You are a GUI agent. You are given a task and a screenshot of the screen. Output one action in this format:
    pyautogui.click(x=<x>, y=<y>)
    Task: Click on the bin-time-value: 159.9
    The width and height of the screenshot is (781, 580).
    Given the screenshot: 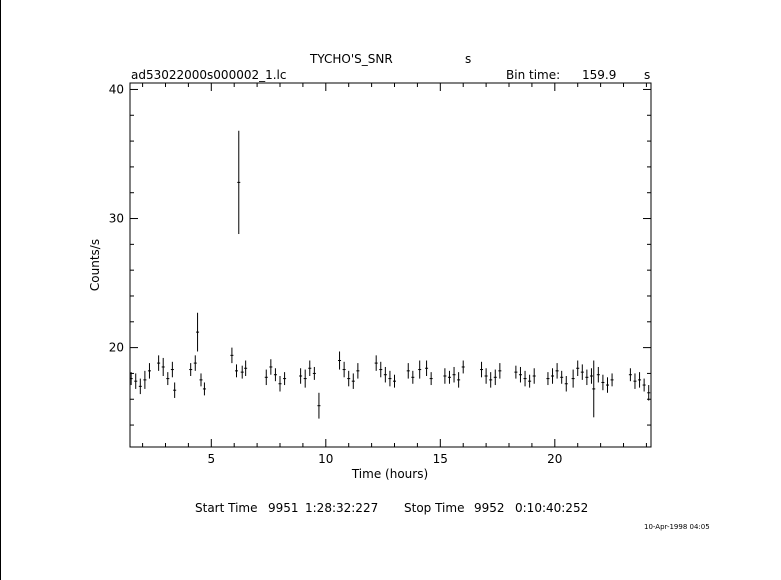 What is the action you would take?
    pyautogui.click(x=599, y=75)
    